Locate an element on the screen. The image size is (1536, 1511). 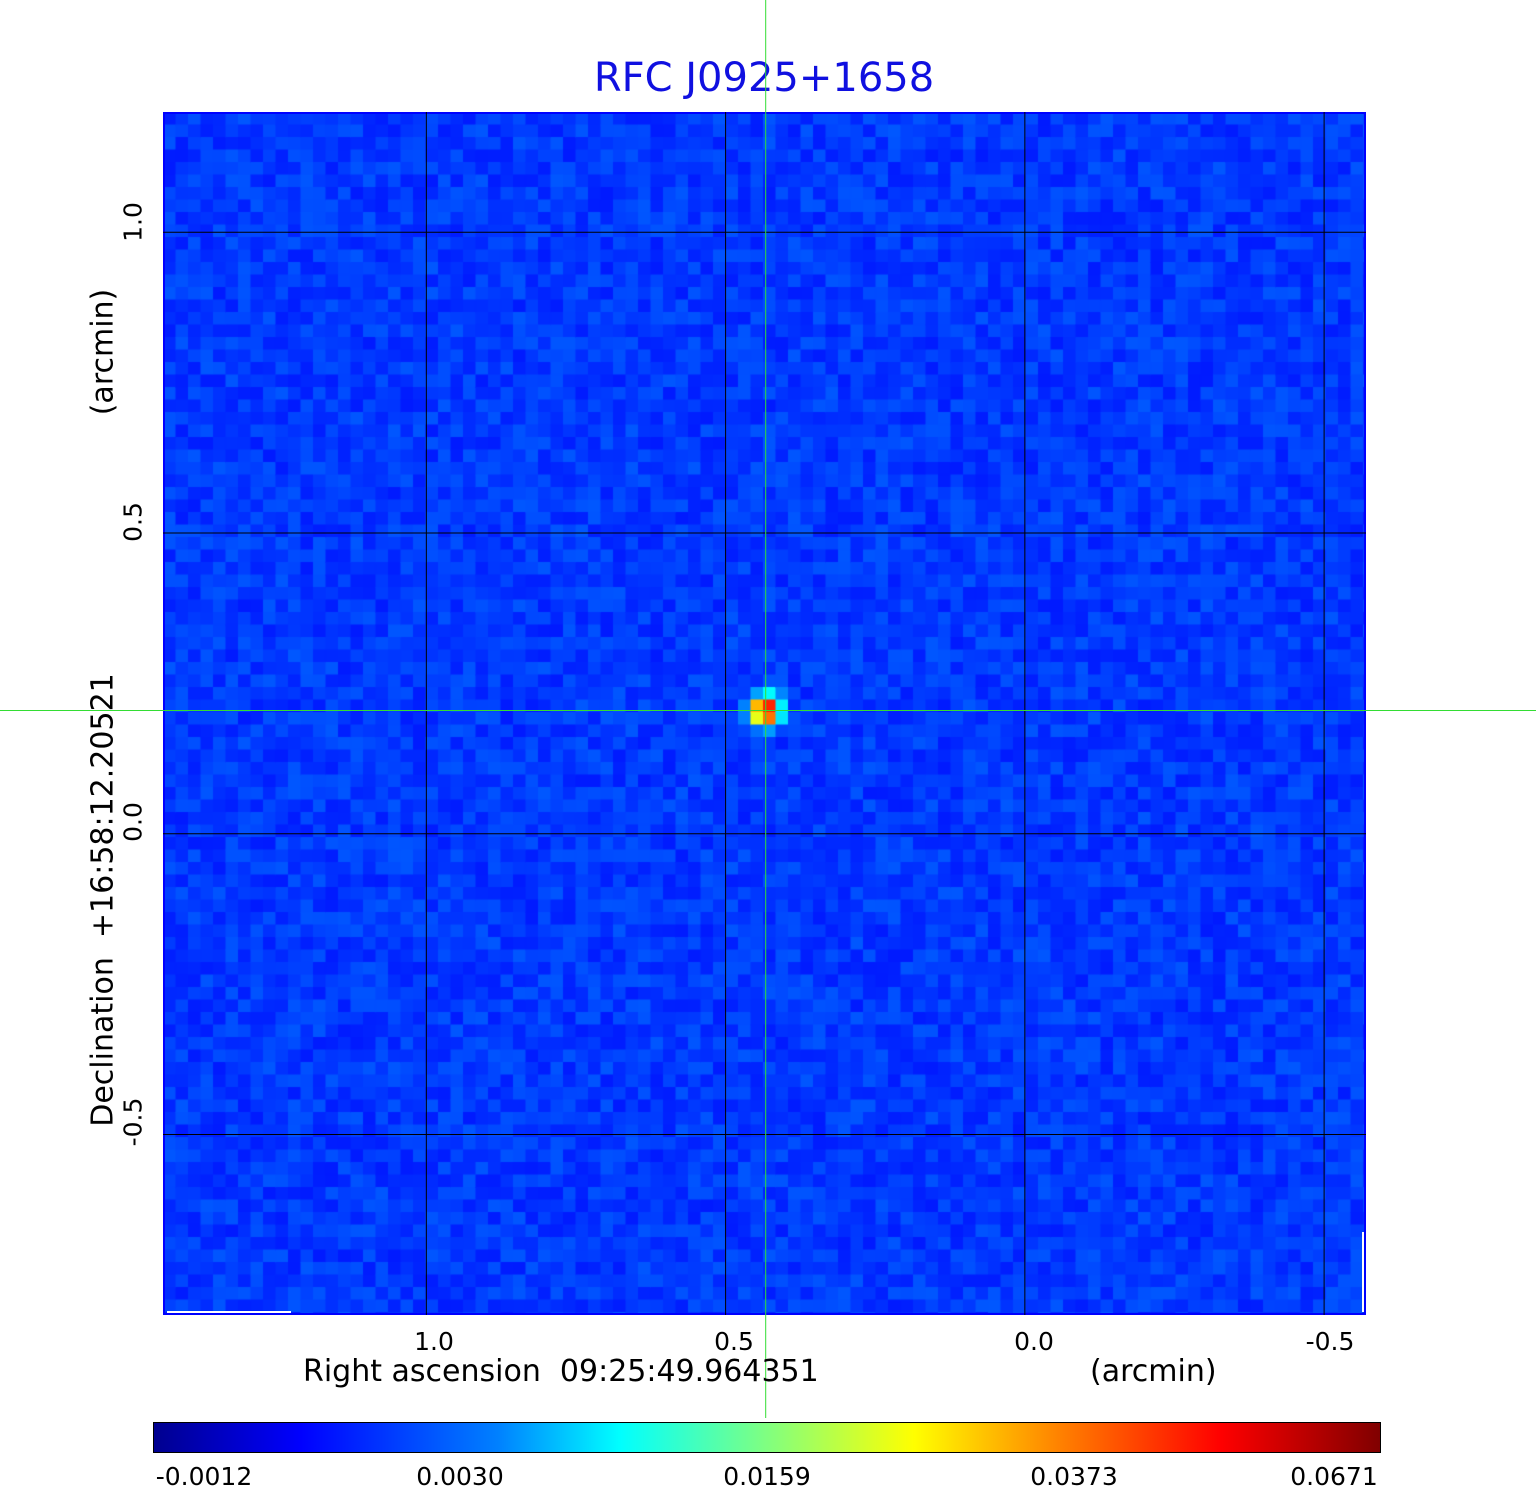
x-tick-label: -0.5 is located at coordinates (1330, 1341).